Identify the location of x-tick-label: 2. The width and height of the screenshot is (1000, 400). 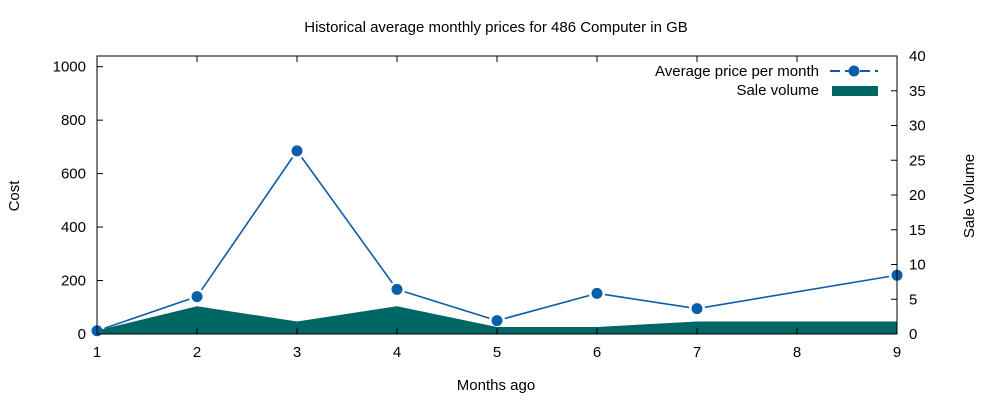
(197, 352).